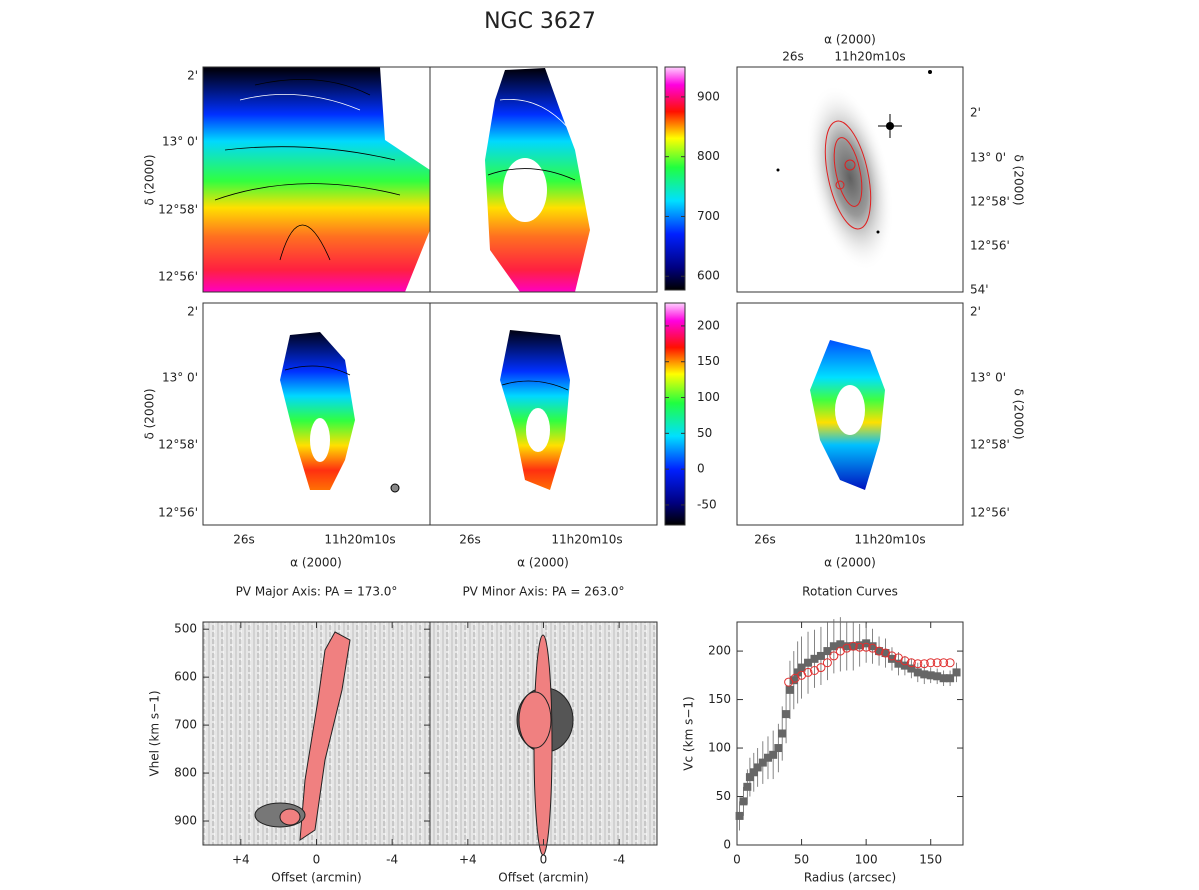  What do you see at coordinates (723, 796) in the screenshot?
I see `y-tick-label: 50` at bounding box center [723, 796].